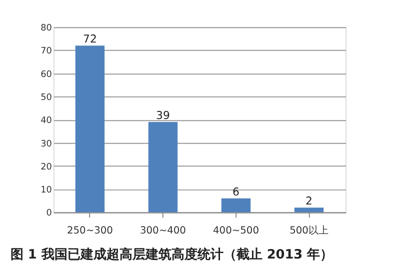 The image size is (395, 279). Describe the element at coordinates (46, 191) in the screenshot. I see `y-tick-label: 10` at that location.